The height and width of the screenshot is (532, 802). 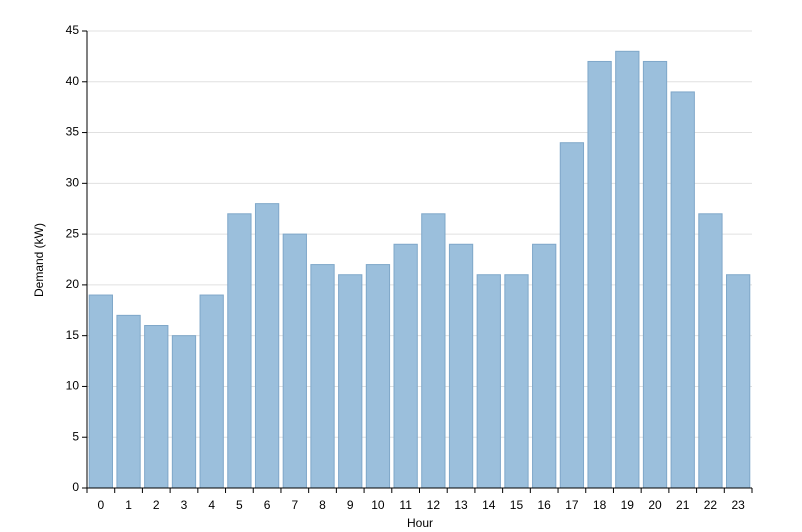 I want to click on y-tick-label: 25, so click(x=73, y=233).